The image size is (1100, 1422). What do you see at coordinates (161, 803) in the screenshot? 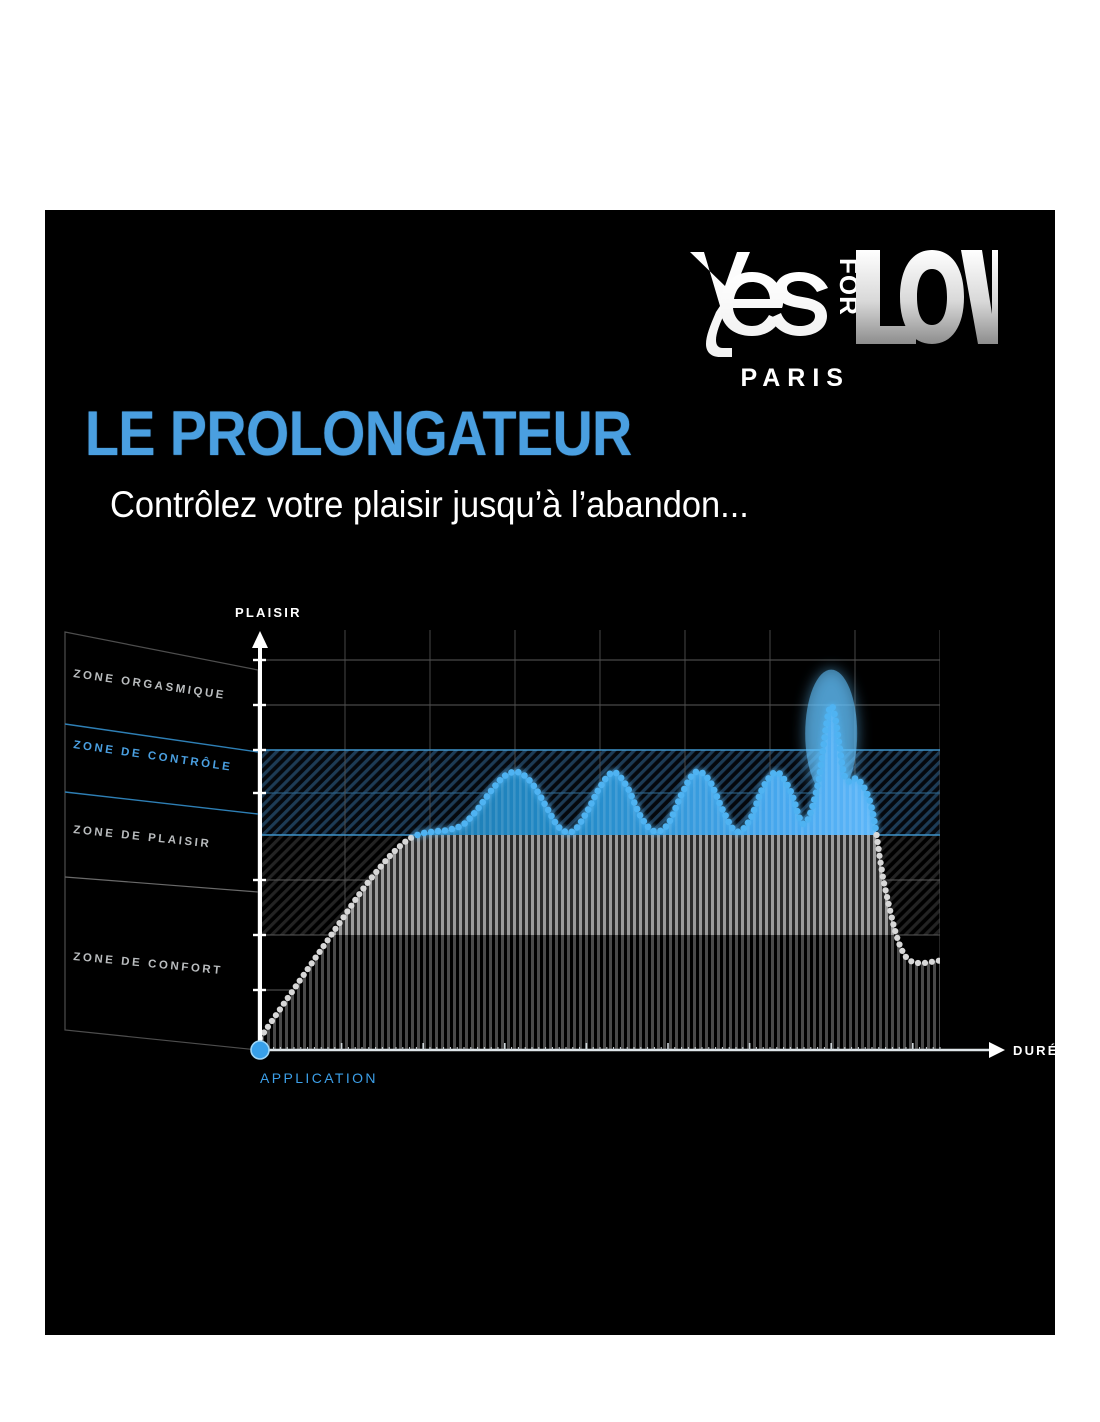
I see `zone-divider-controle` at bounding box center [161, 803].